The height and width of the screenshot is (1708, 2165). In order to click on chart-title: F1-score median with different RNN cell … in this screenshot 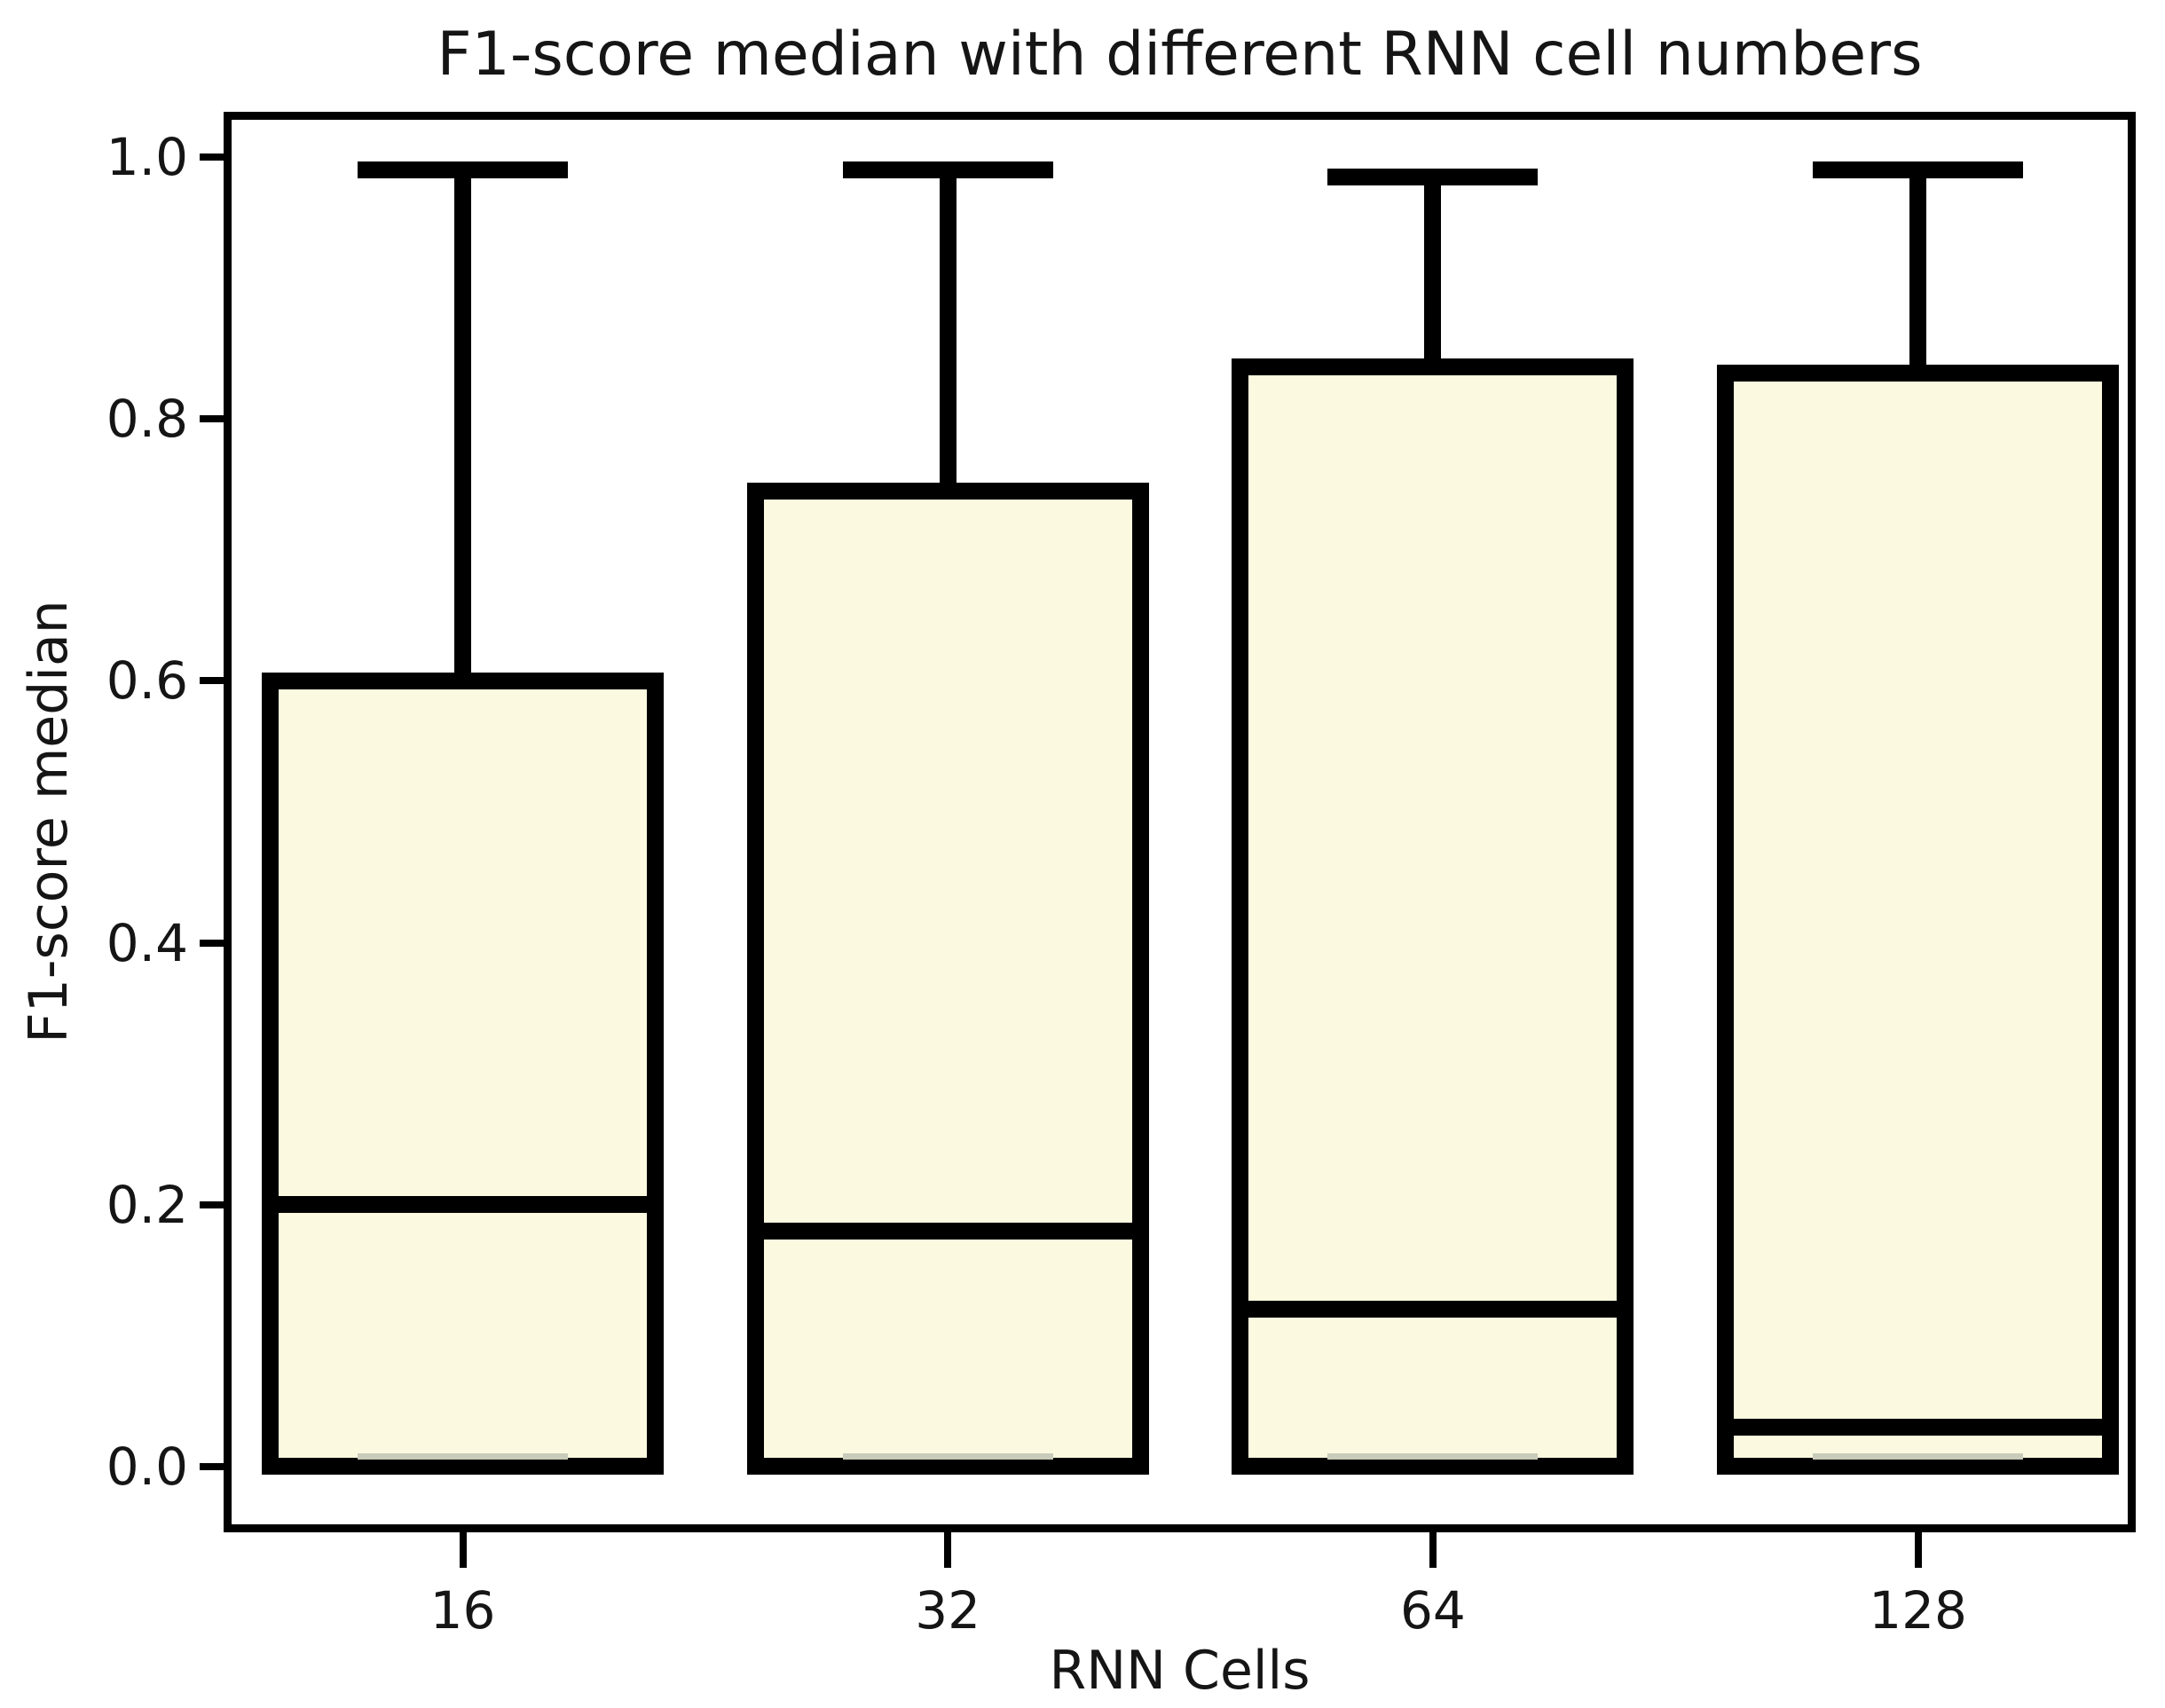, I will do `click(1180, 55)`.